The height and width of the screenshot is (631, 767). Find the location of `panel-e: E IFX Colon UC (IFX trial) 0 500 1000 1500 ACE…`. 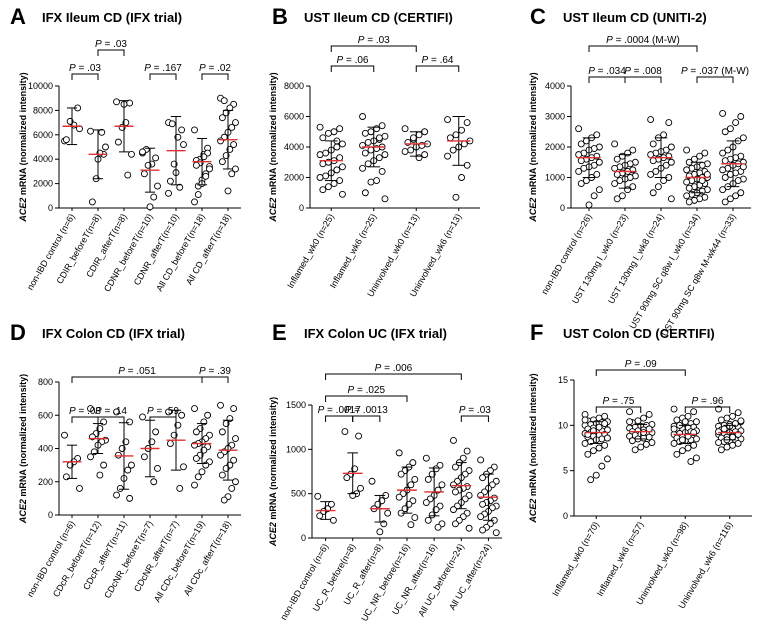

panel-e: E IFX Colon UC (IFX trial) 0 500 1000 1500 ACE… is located at coordinates (385, 471).